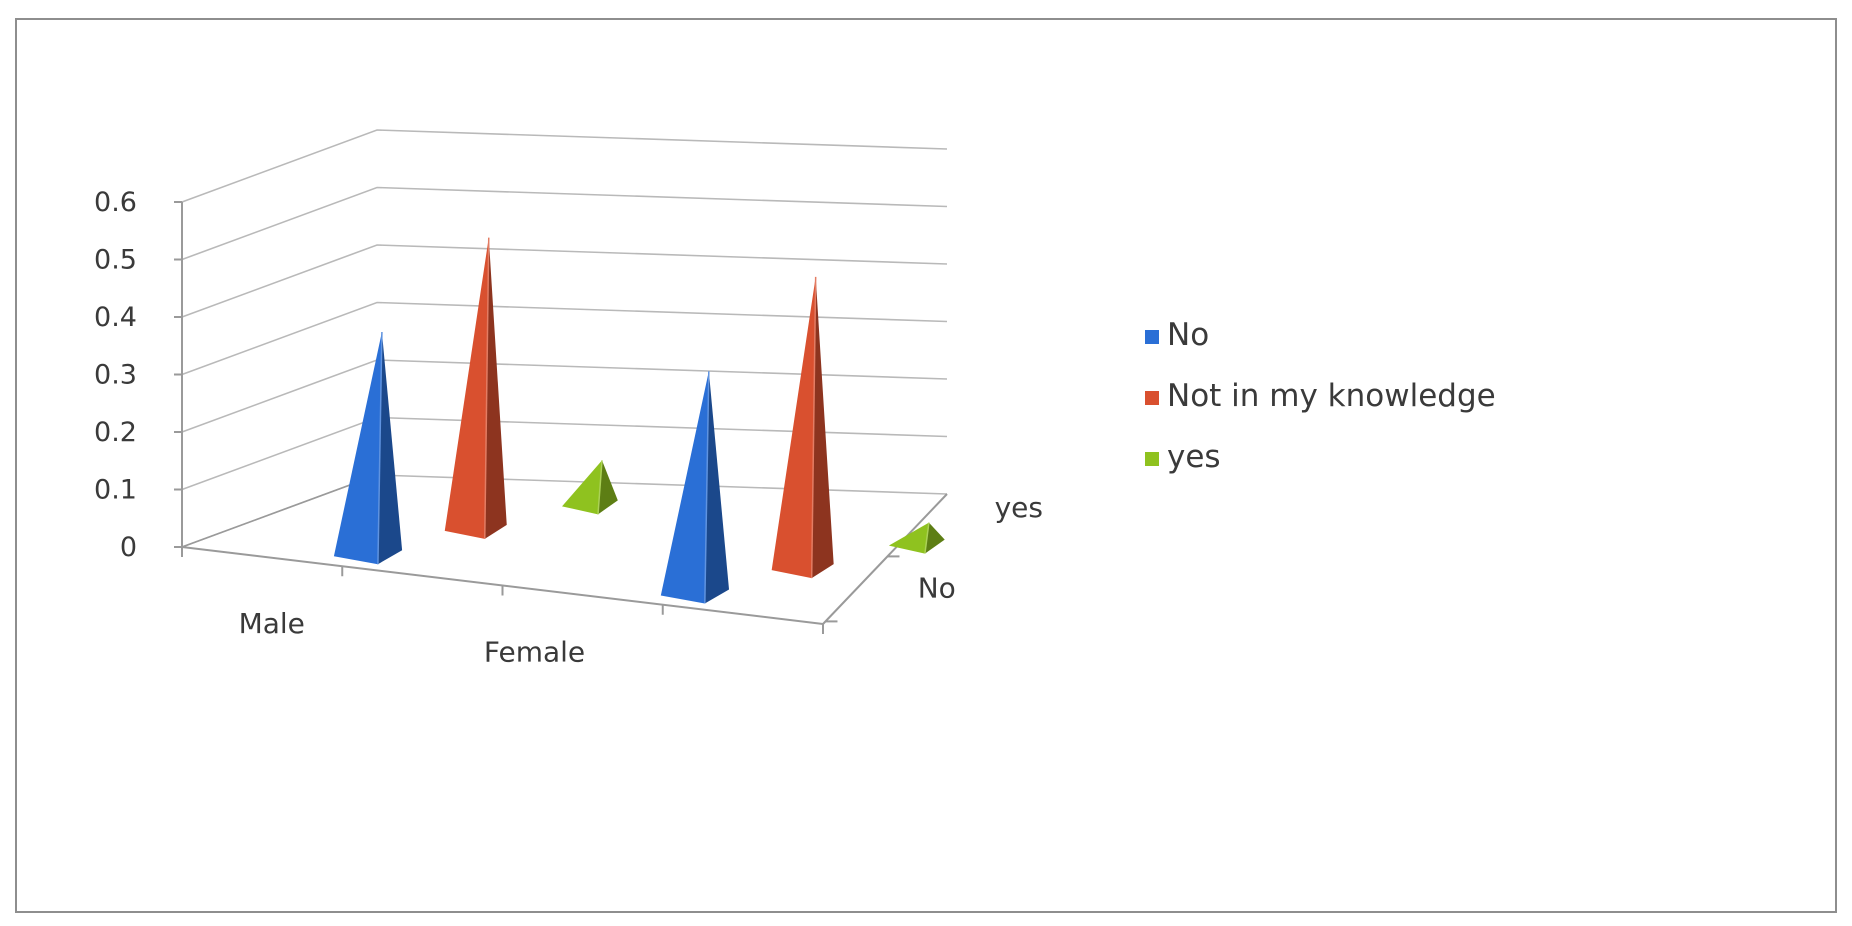  I want to click on pyramid-marks, so click(639, 420).